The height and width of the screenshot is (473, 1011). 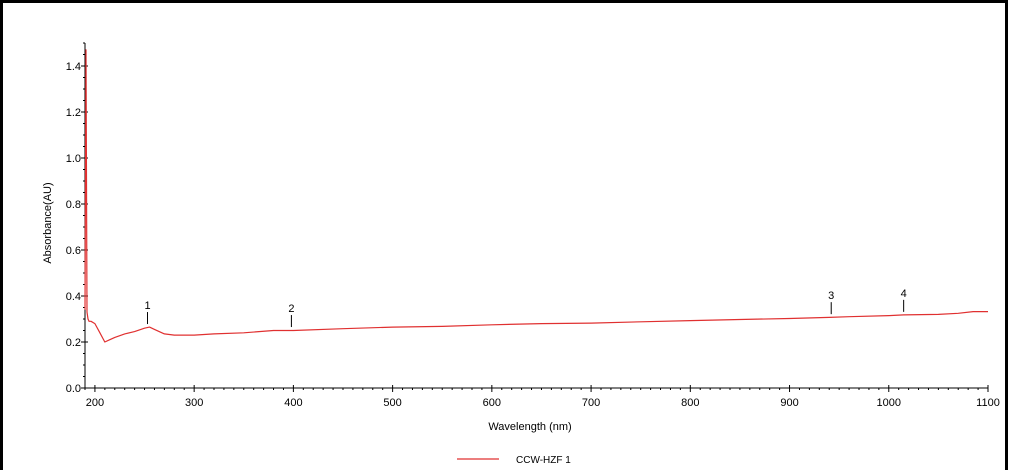 I want to click on x-tick-label: 1100, so click(x=988, y=403).